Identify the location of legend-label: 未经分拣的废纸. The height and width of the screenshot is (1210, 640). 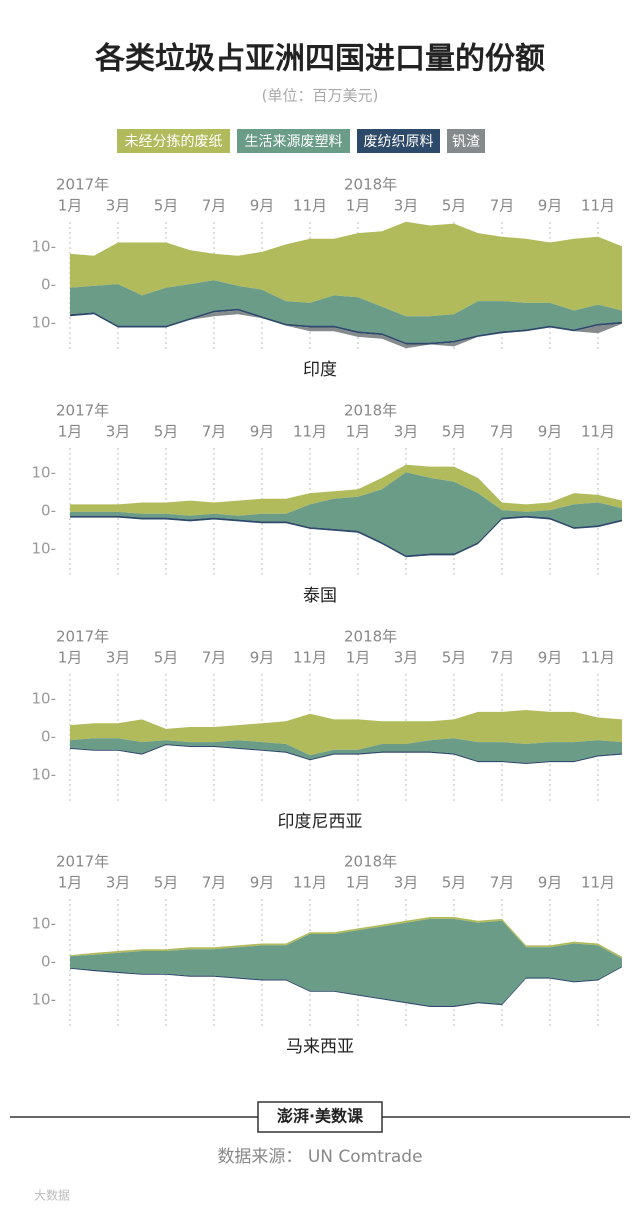
(174, 142).